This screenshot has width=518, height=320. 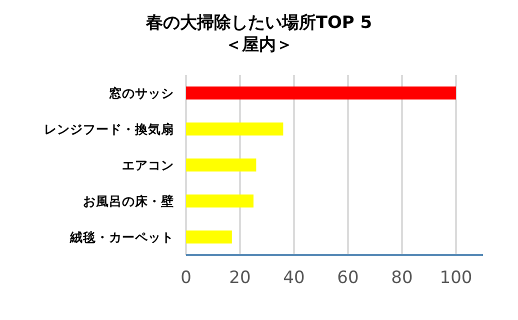 What do you see at coordinates (128, 201) in the screenshot?
I see `y-tick-label: お風呂の床・壁` at bounding box center [128, 201].